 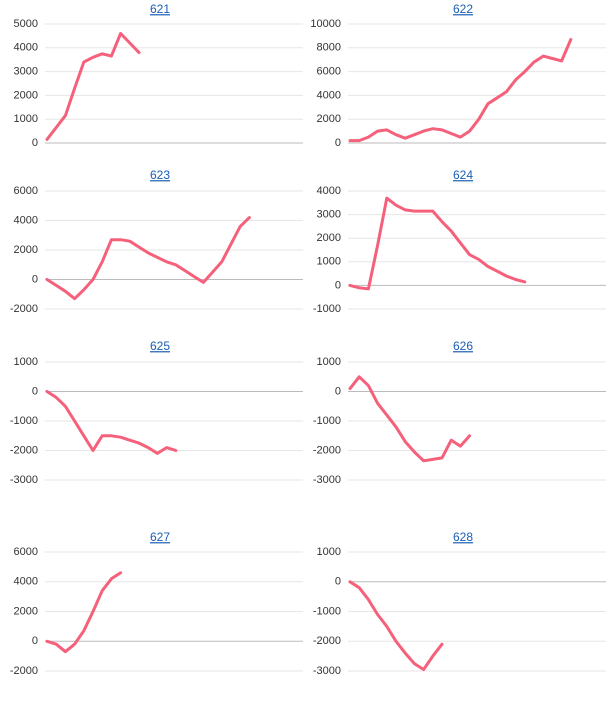 I want to click on chart-title: 623, so click(x=160, y=175).